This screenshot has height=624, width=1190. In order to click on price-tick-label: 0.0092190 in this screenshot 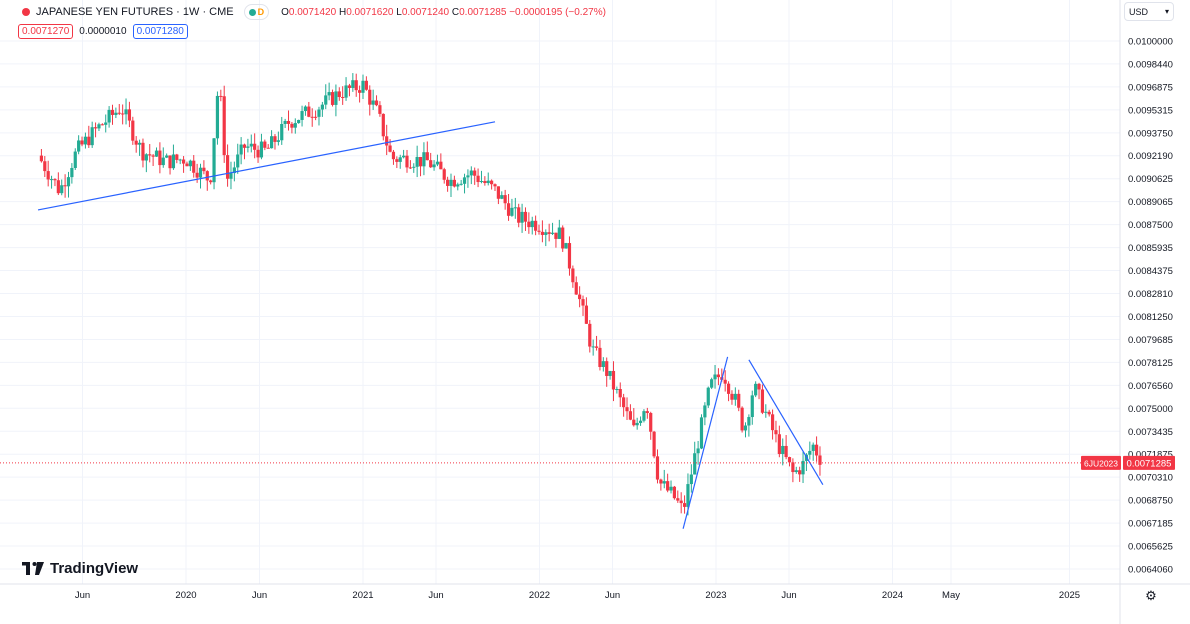, I will do `click(1150, 156)`.